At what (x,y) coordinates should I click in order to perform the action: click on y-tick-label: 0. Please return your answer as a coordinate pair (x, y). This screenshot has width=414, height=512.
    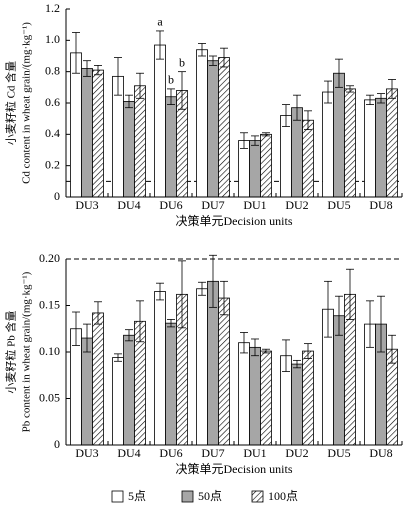
    Looking at the image, I should click on (57, 196).